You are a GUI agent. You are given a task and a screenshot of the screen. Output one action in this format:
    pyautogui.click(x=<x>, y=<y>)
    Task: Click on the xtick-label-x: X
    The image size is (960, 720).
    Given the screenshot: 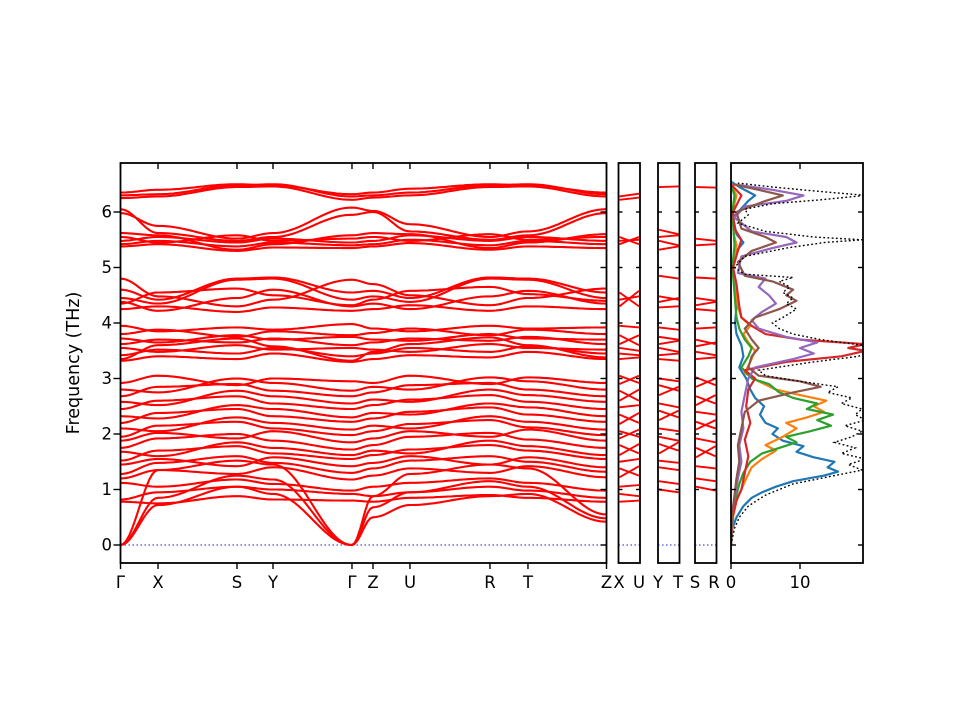 What is the action you would take?
    pyautogui.click(x=157, y=582)
    